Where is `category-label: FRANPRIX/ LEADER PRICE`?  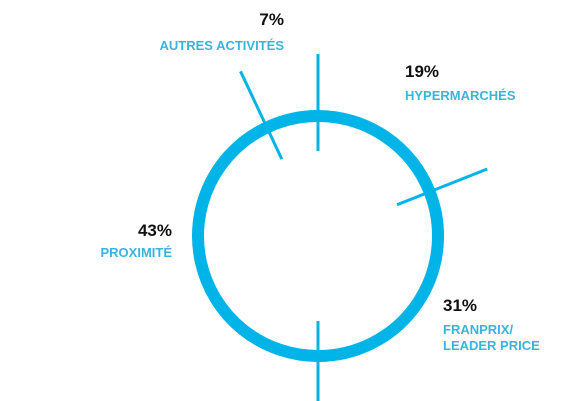
category-label: FRANPRIX/ LEADER PRICE is located at coordinates (491, 337).